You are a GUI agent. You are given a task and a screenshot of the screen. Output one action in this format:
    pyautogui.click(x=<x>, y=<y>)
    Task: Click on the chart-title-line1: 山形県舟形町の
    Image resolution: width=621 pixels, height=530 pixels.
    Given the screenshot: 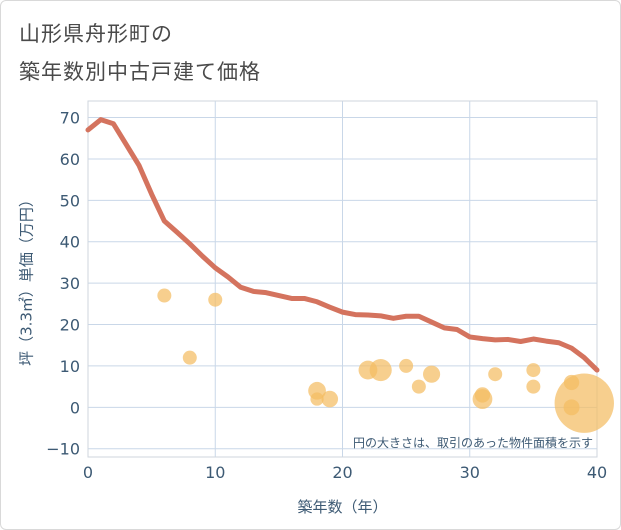 What is the action you would take?
    pyautogui.click(x=96, y=34)
    